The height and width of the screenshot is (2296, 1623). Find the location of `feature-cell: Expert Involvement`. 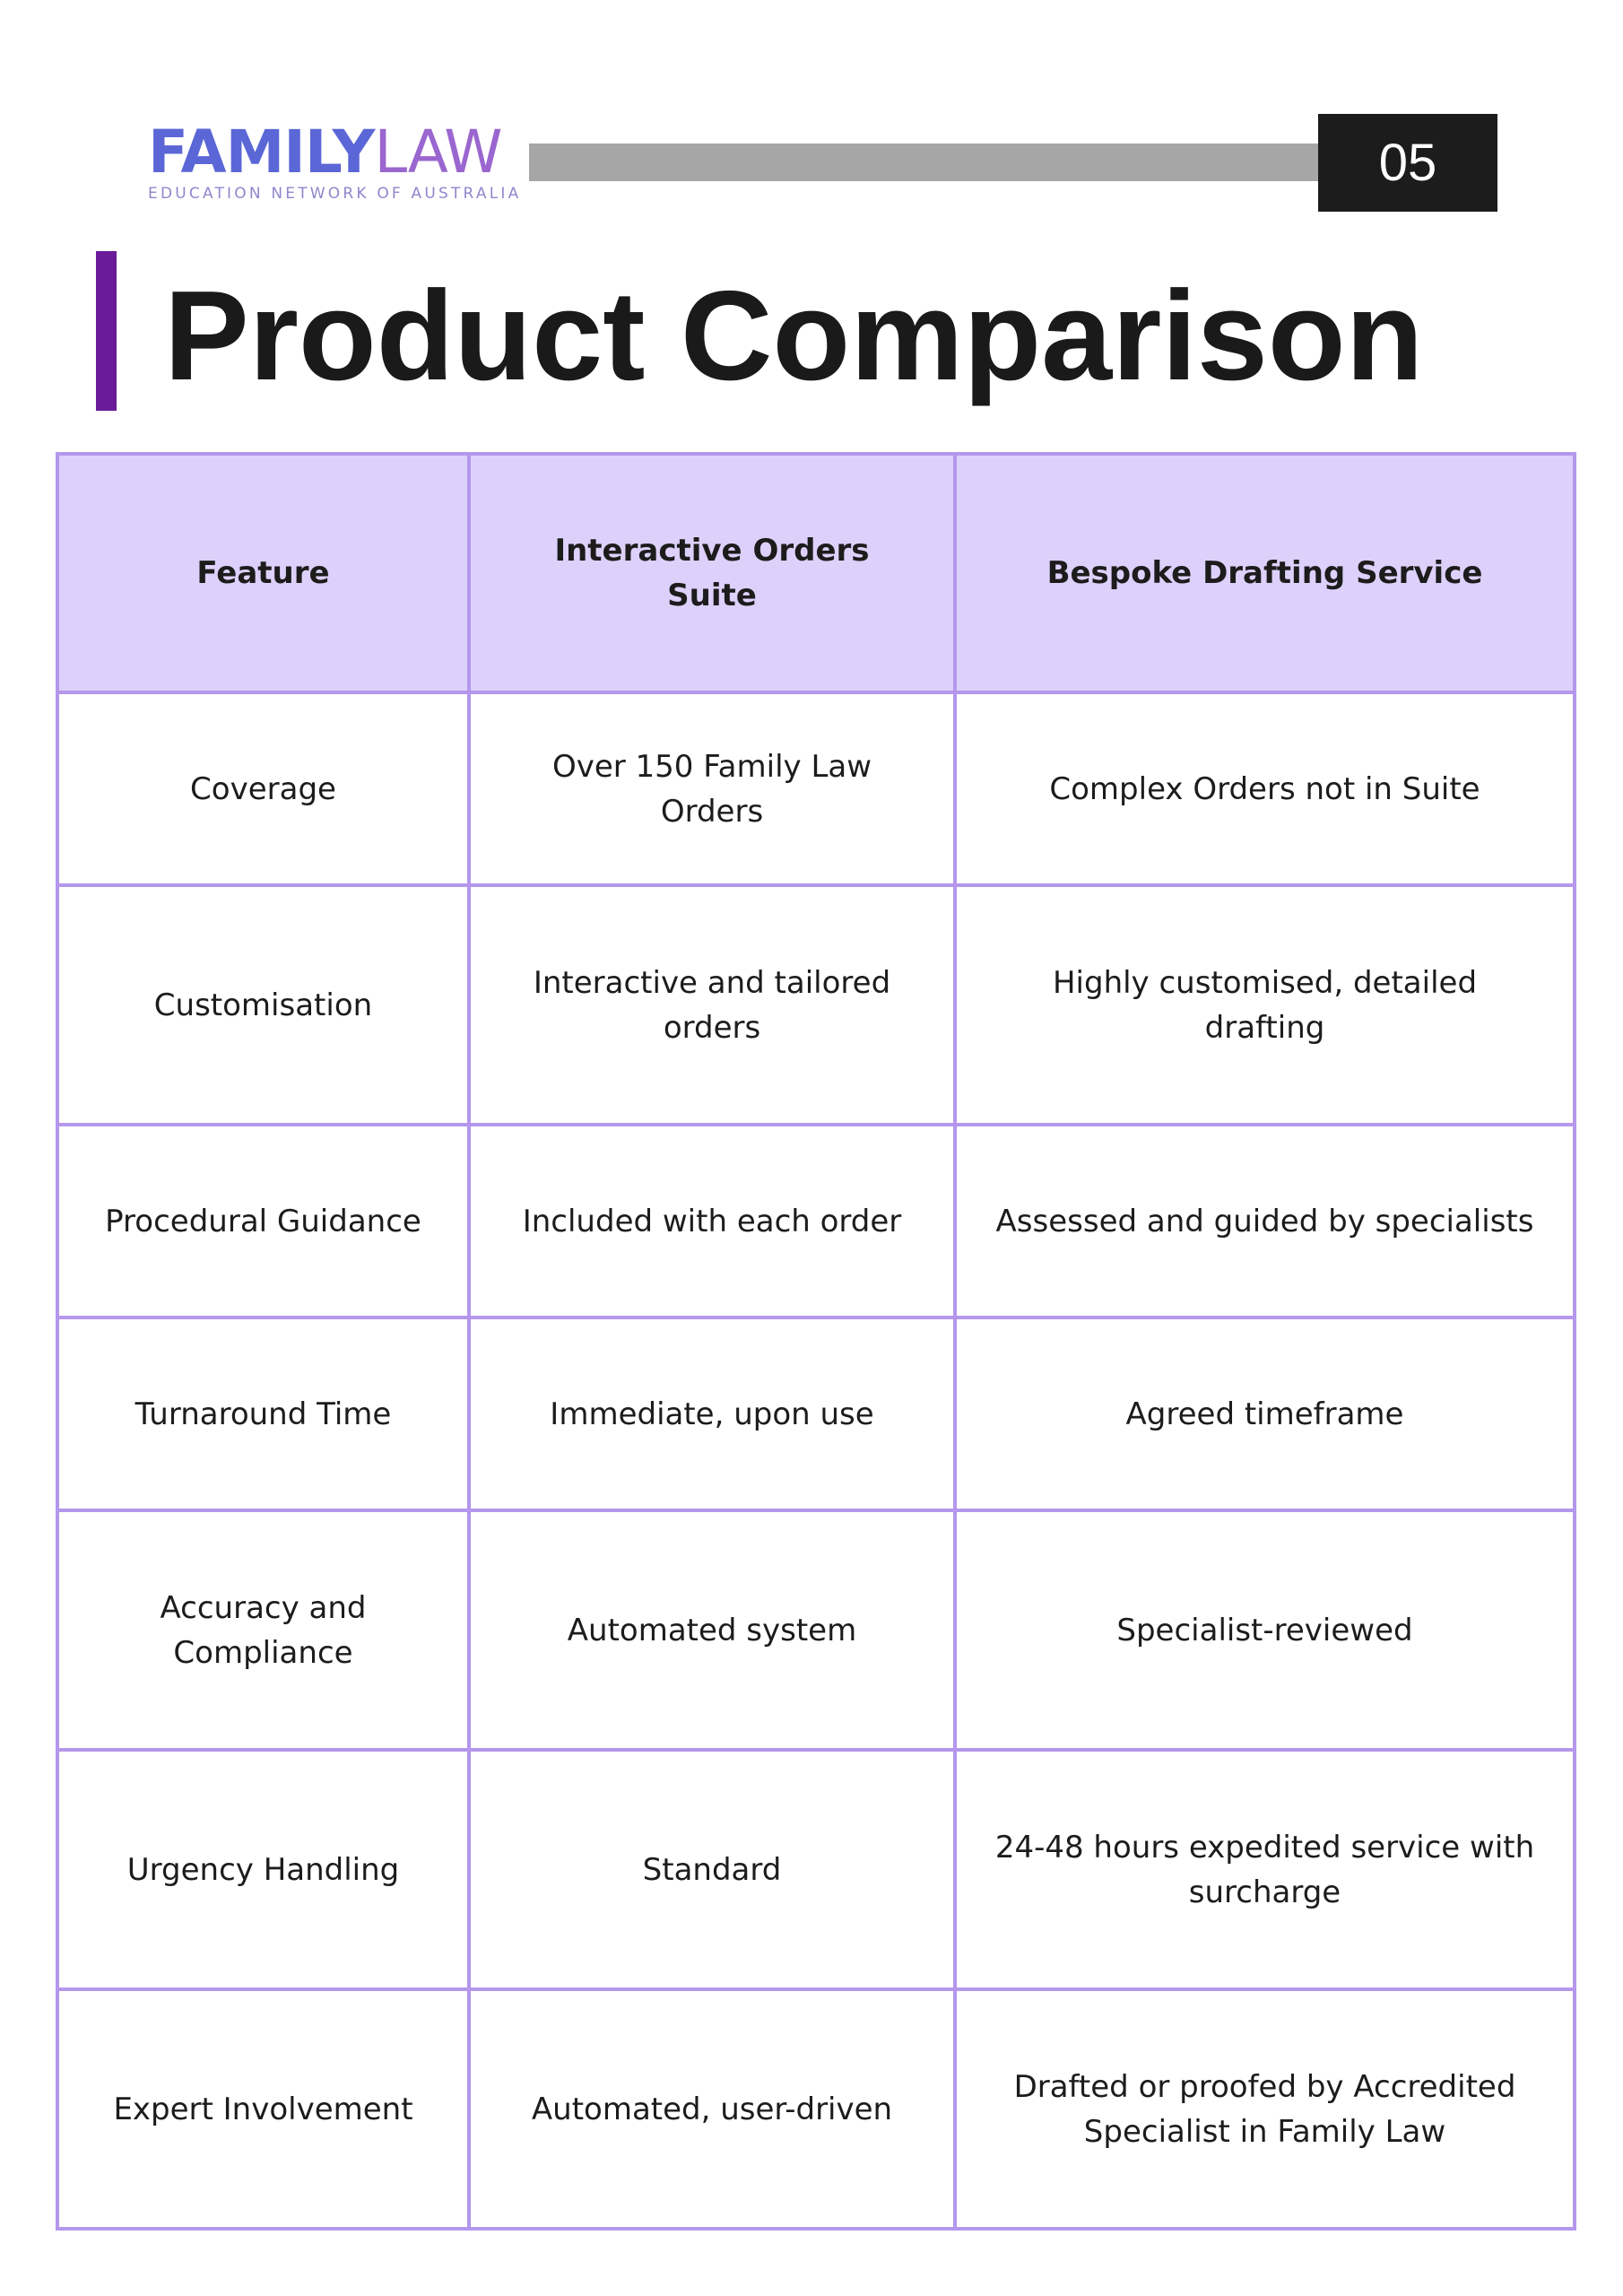

feature-cell: Expert Involvement is located at coordinates (263, 2109).